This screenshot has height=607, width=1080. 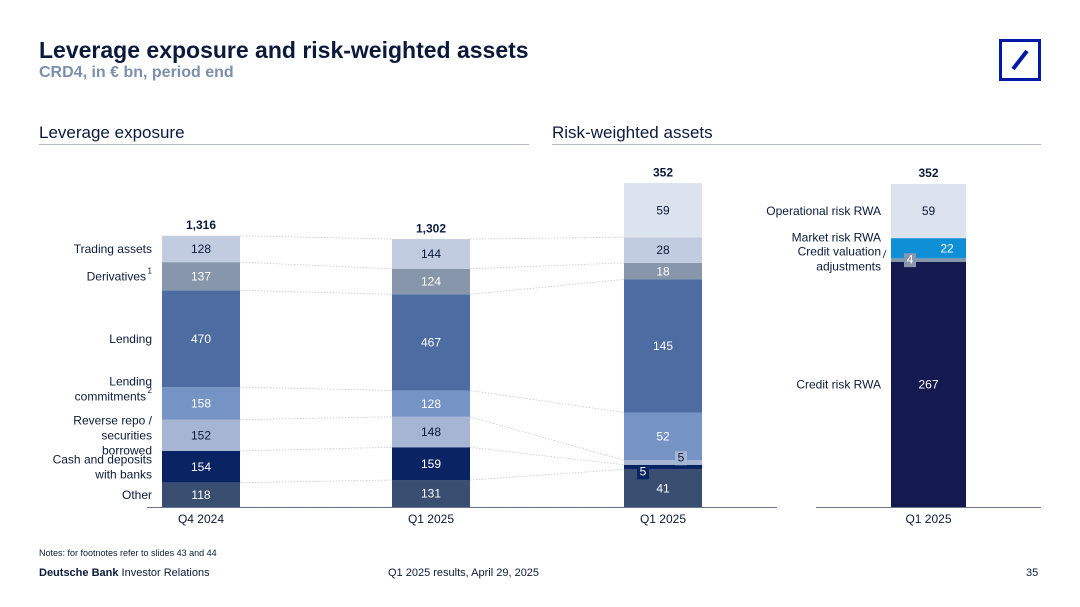 I want to click on lev-bar-0-label-6: 128, so click(x=201, y=249).